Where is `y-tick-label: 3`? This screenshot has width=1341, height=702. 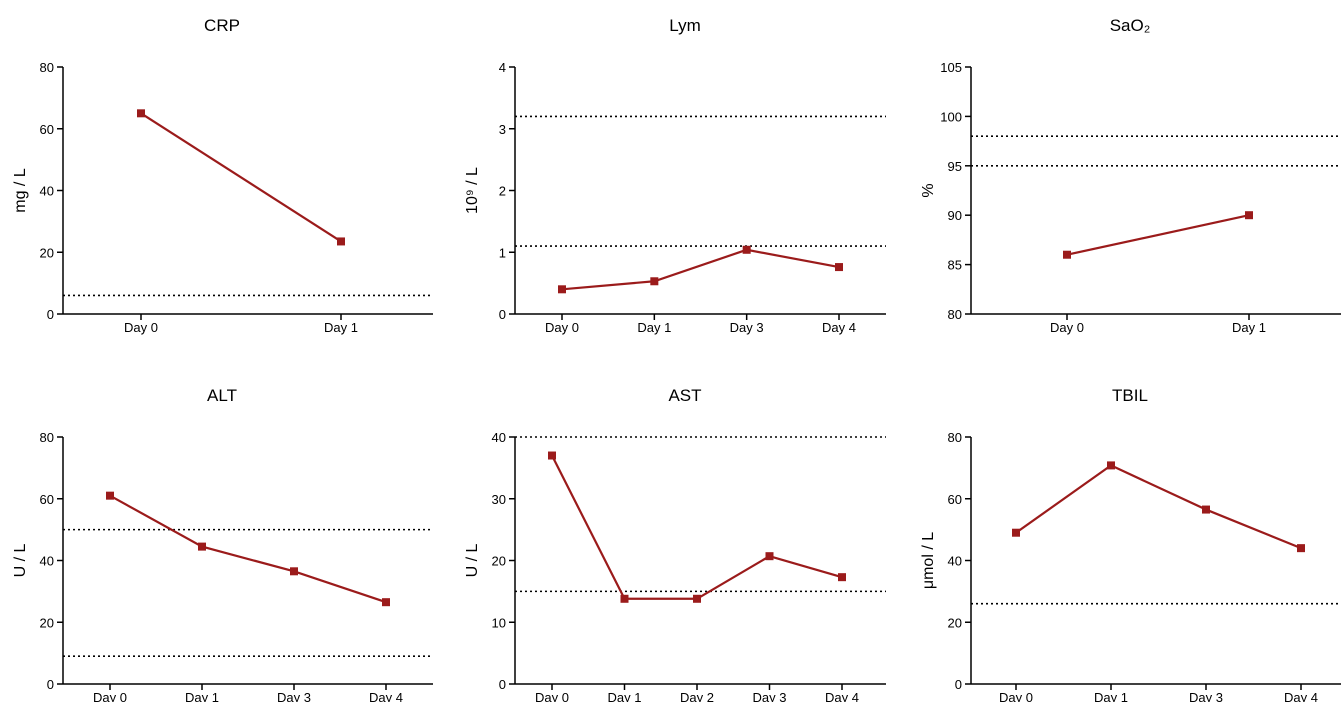
y-tick-label: 3 is located at coordinates (502, 129).